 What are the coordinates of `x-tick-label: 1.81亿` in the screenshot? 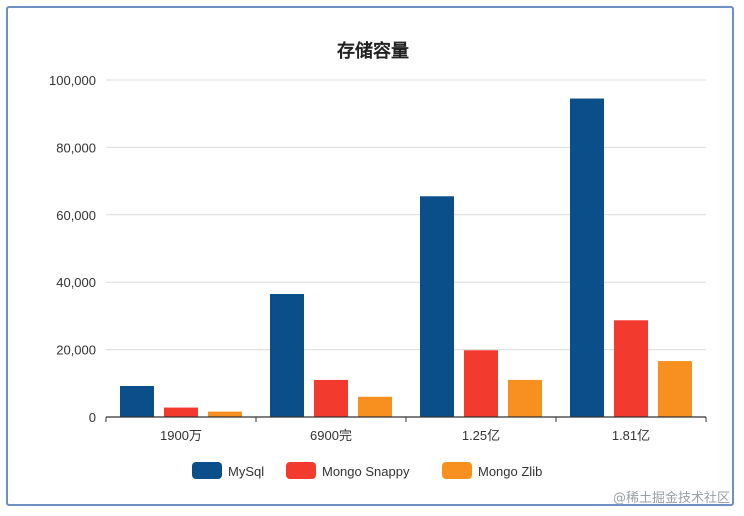 It's located at (631, 435).